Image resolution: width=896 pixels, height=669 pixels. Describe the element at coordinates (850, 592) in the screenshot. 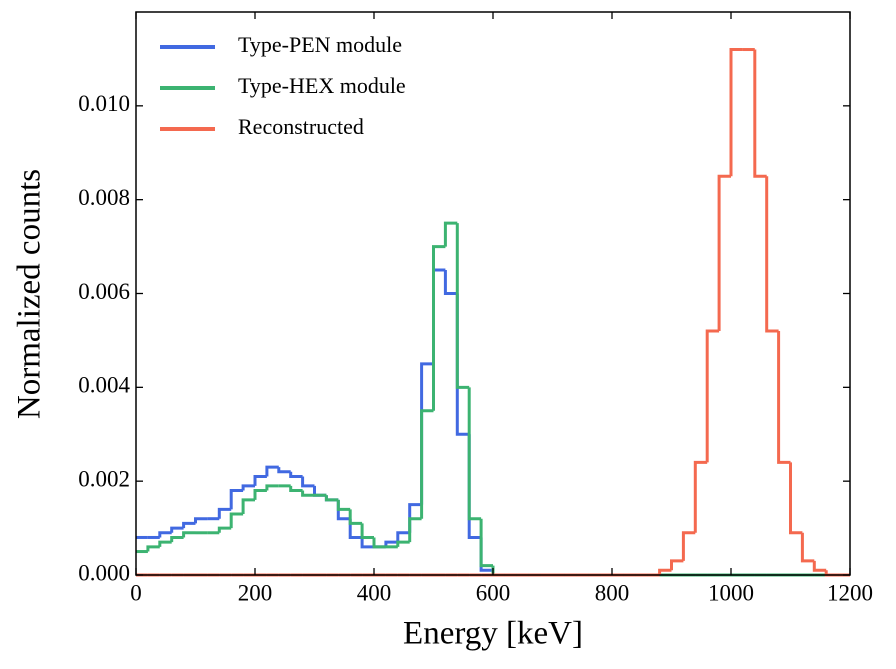

I see `x-tick-label: 1200` at that location.